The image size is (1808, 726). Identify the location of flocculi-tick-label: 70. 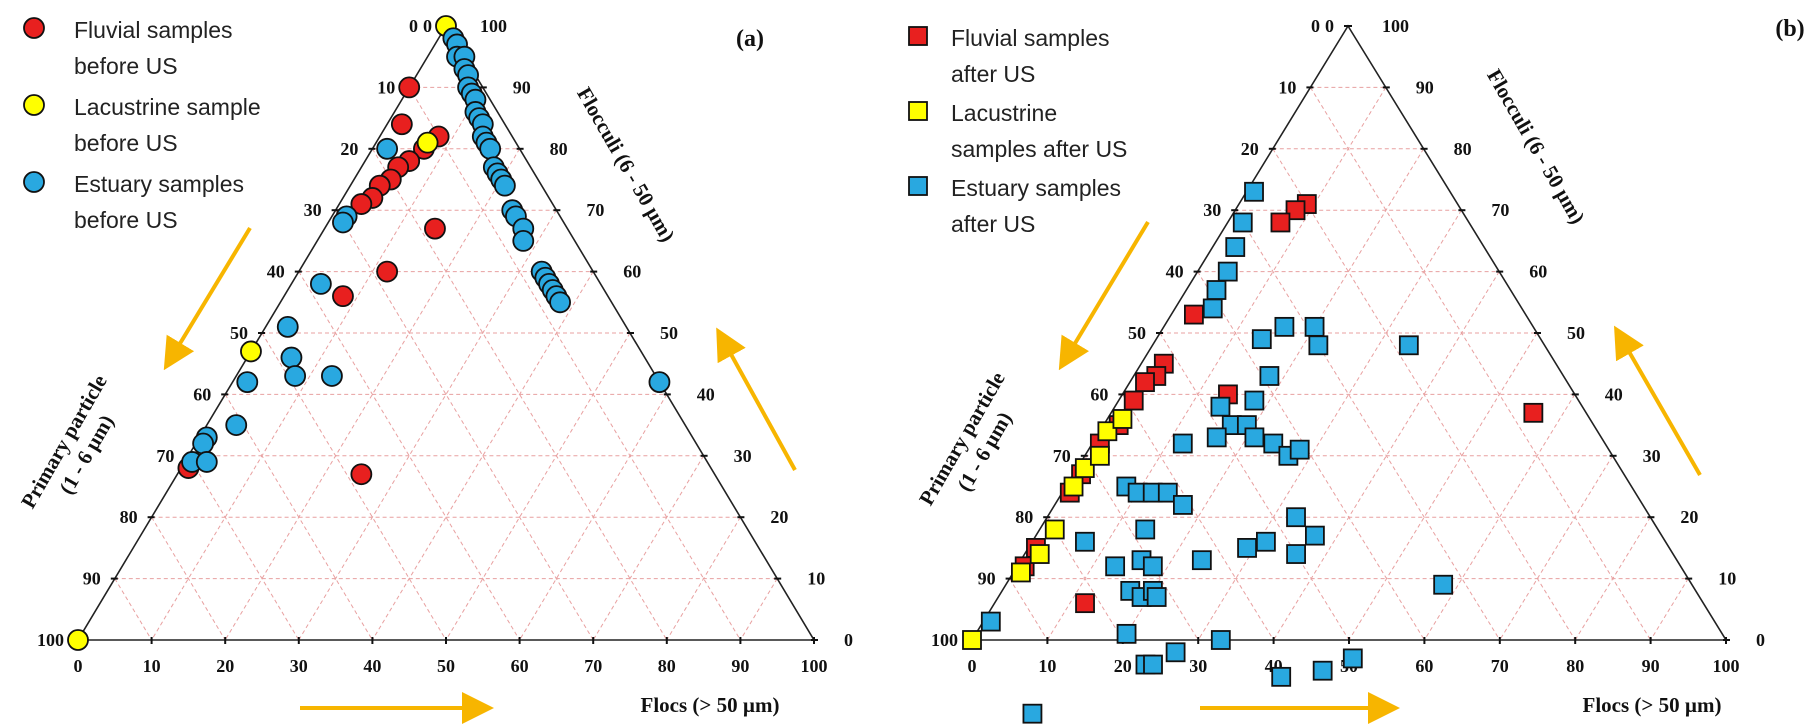
(595, 210).